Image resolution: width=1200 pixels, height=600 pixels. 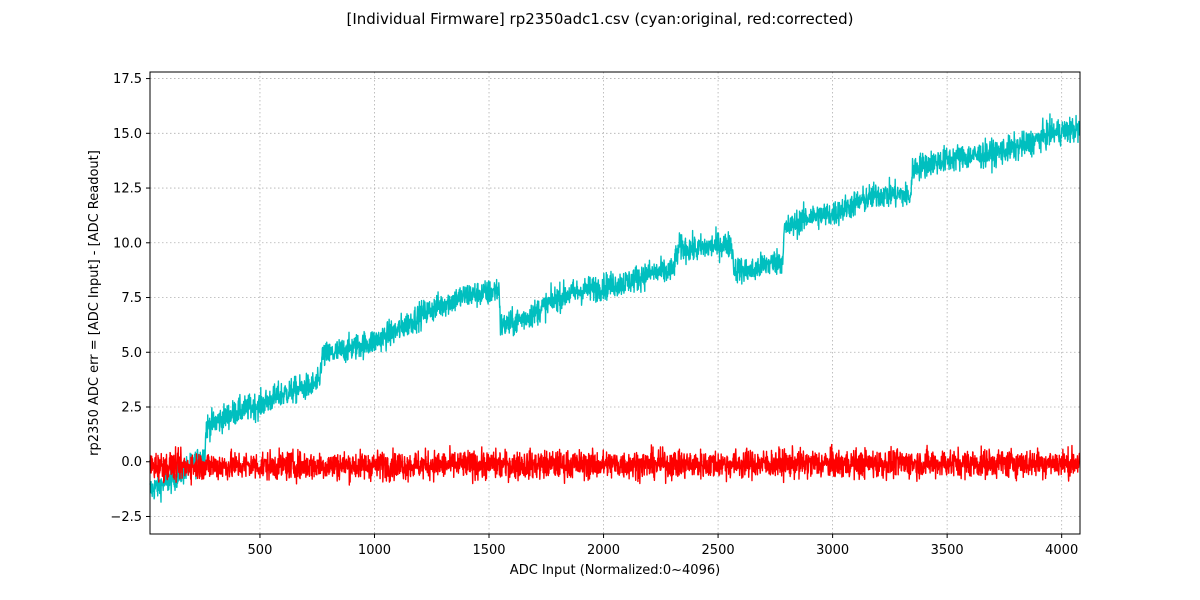 I want to click on x-tick-label: 4000, so click(x=1061, y=550).